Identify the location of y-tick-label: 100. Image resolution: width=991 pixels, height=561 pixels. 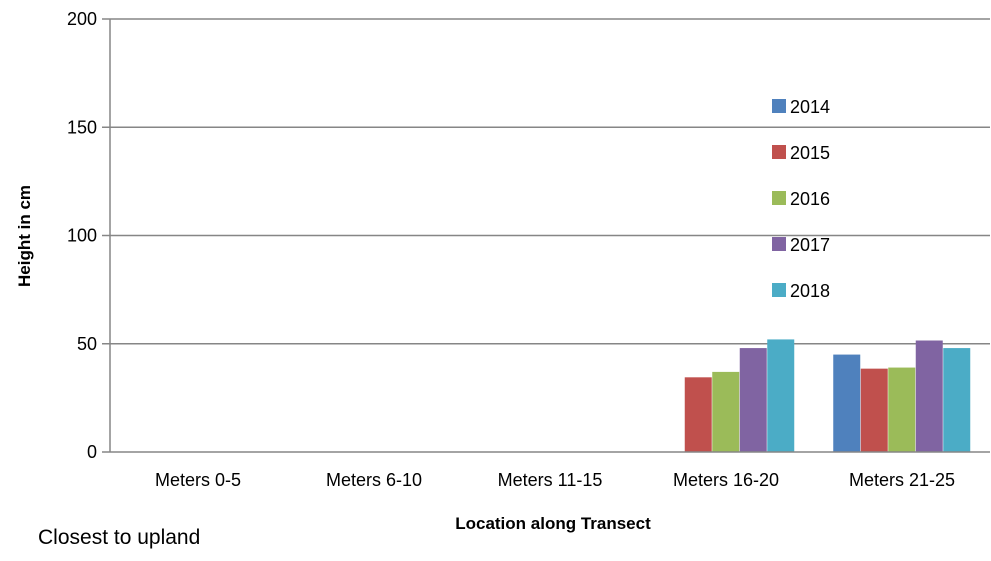
(82, 236).